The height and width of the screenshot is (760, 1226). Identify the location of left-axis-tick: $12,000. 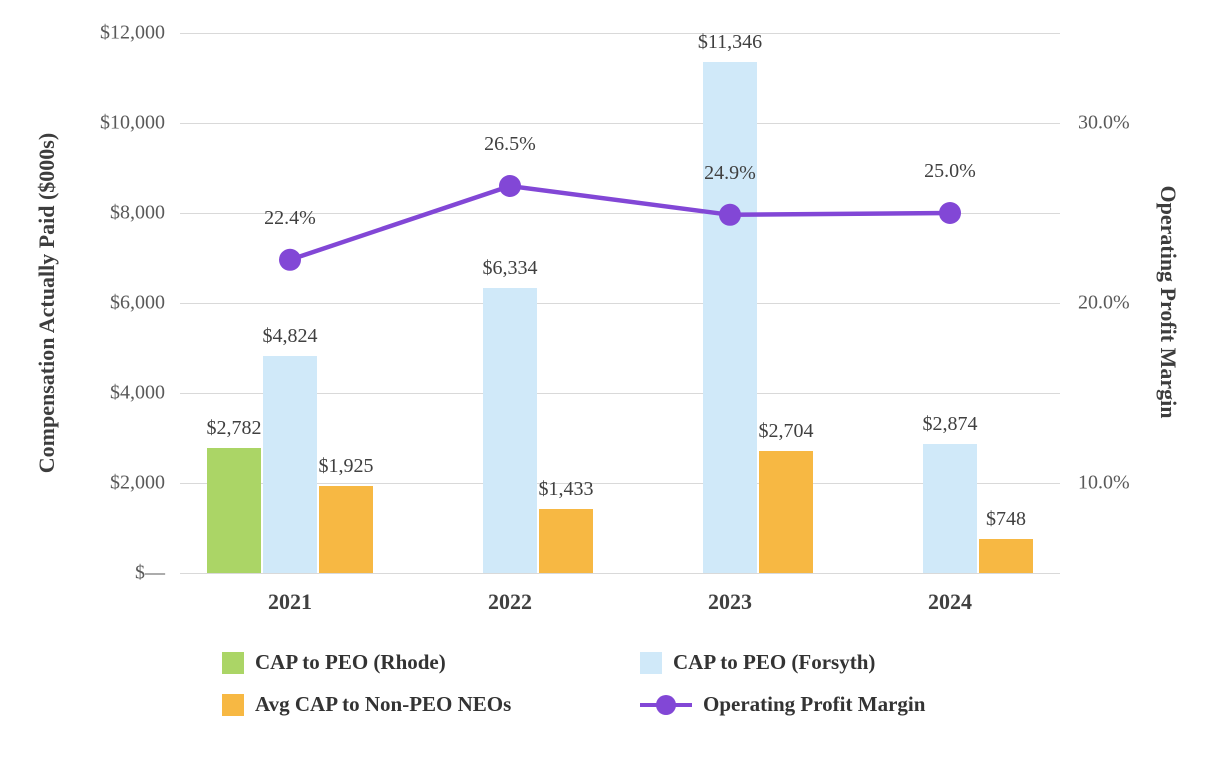
(132, 32).